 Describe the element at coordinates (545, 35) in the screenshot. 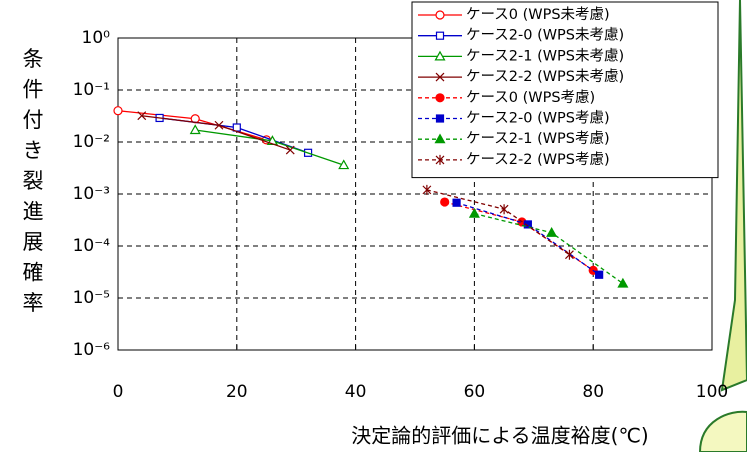

I see `legend-label: ケース2-0 (WPS未考慮)` at that location.